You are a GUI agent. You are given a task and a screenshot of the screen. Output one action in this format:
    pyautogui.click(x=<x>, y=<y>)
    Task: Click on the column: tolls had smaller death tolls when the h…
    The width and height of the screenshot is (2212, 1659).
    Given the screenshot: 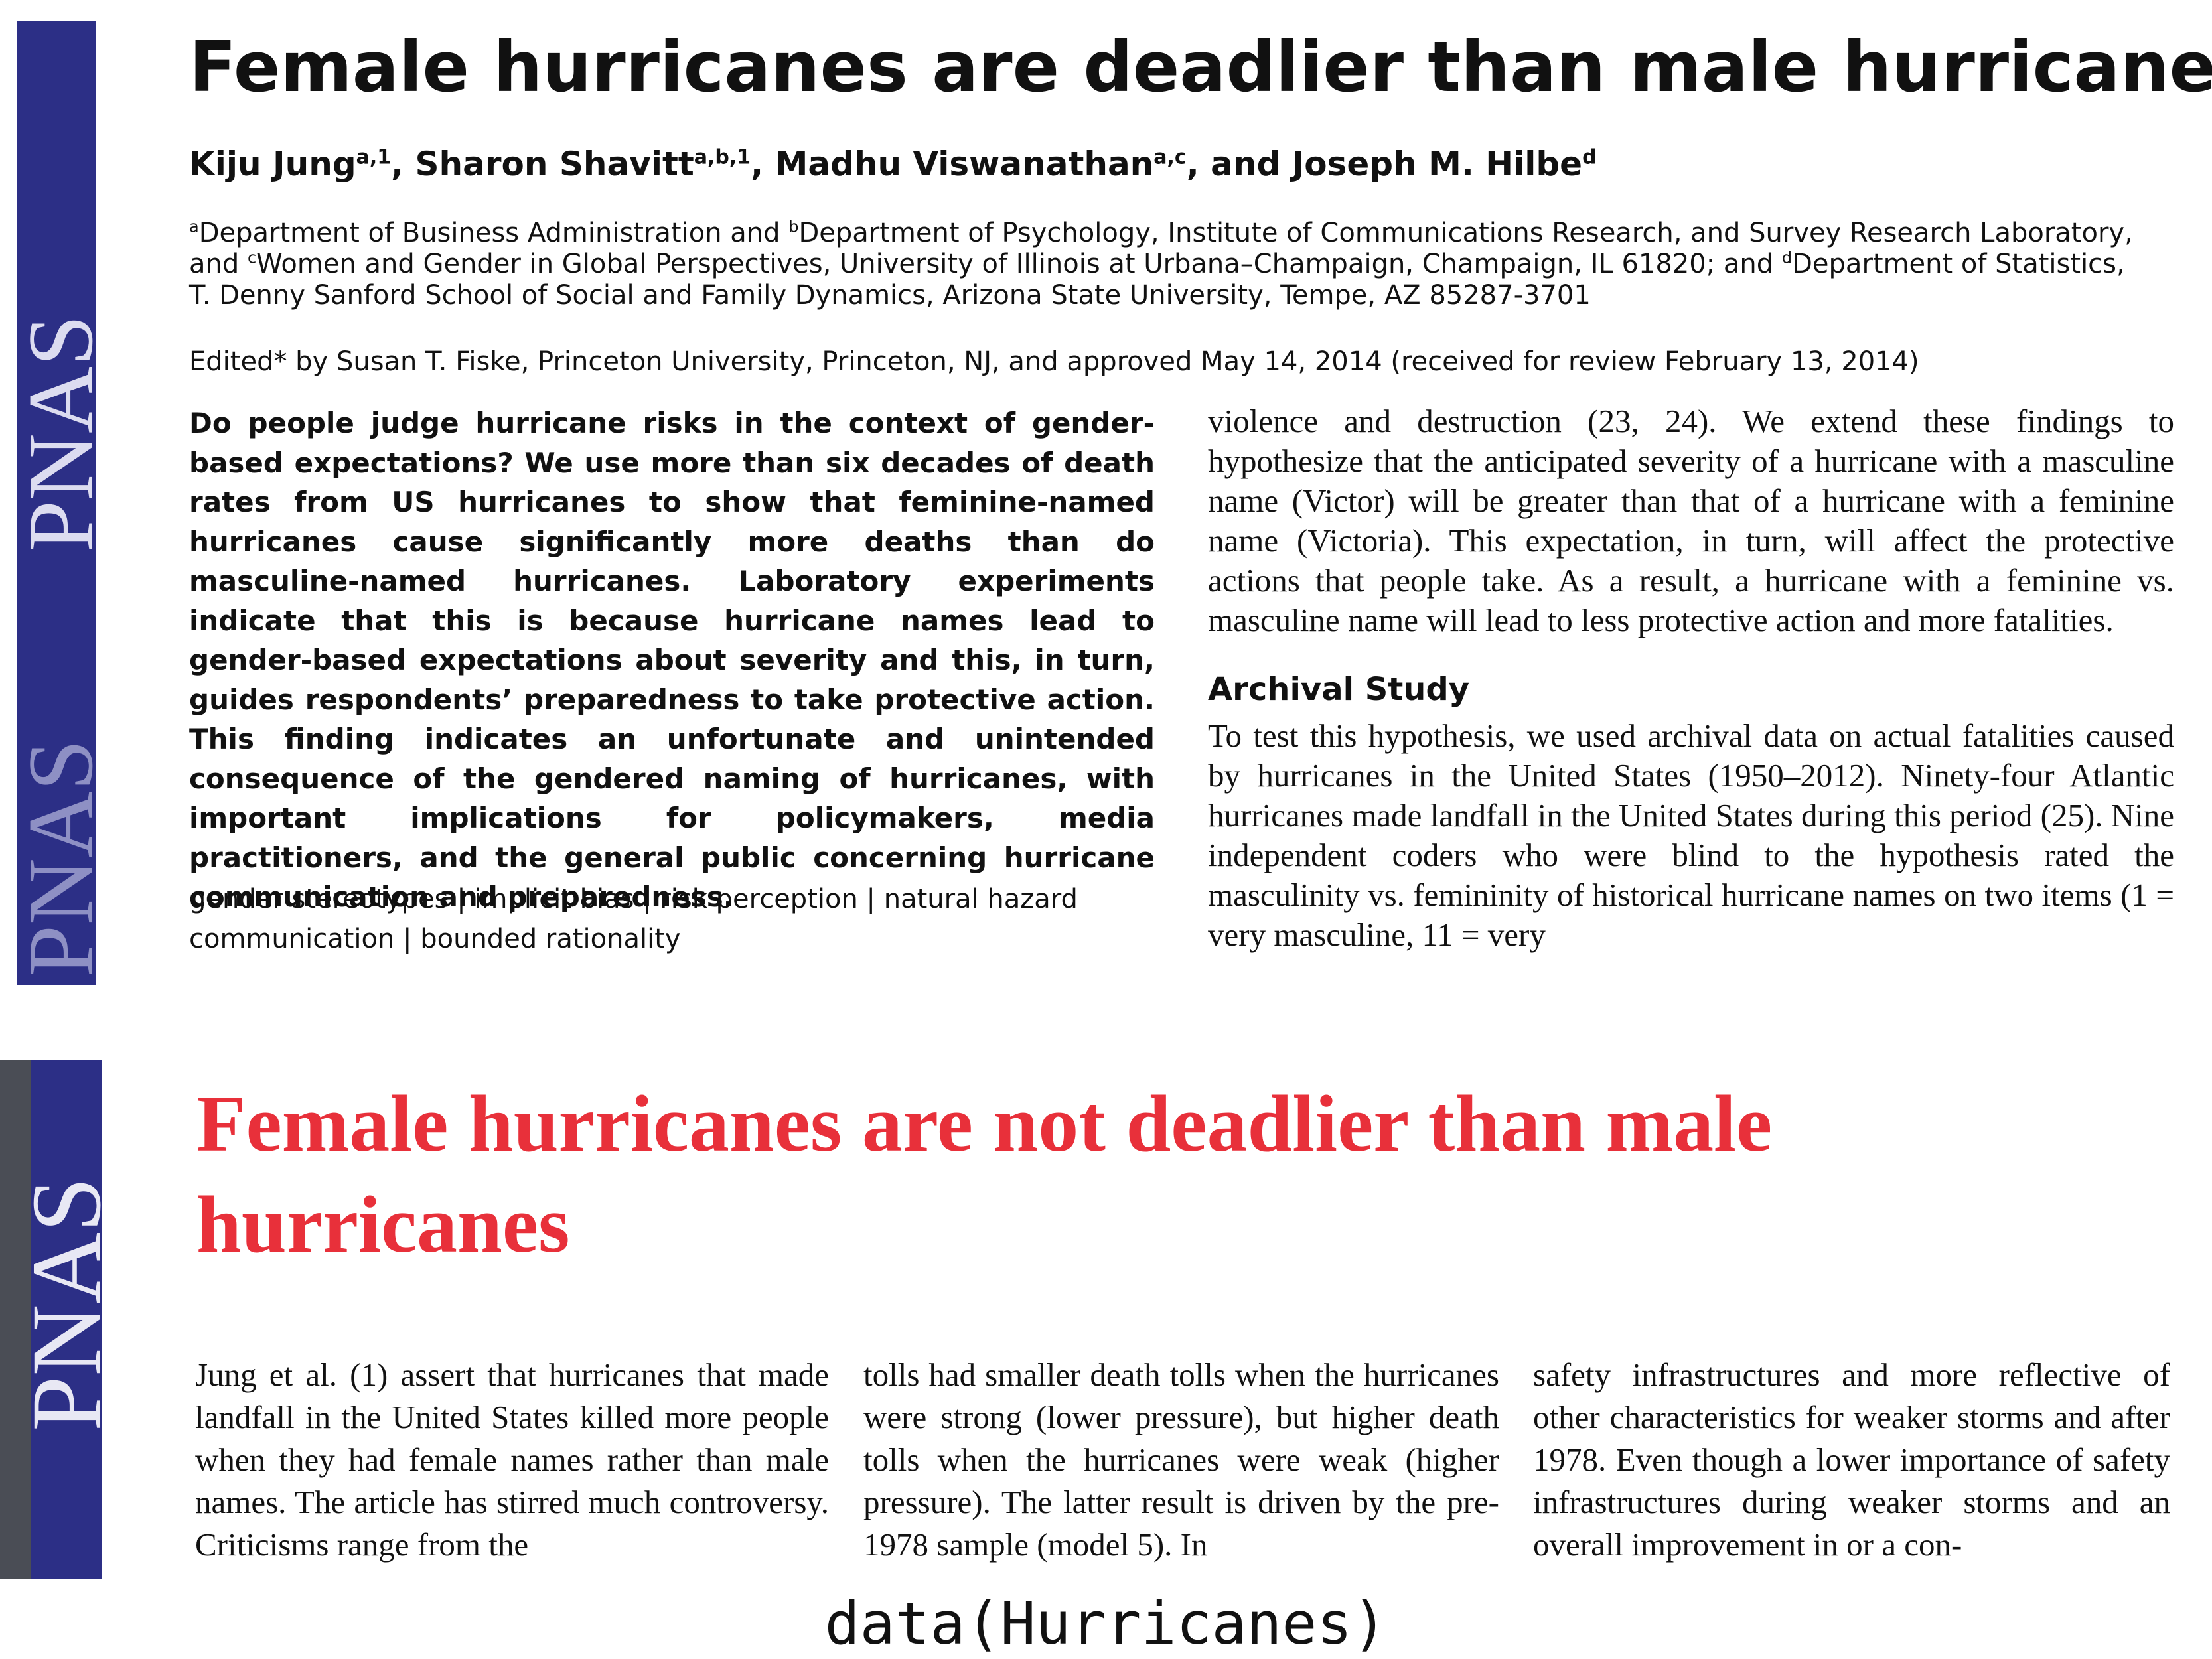 What is the action you would take?
    pyautogui.click(x=1181, y=1459)
    